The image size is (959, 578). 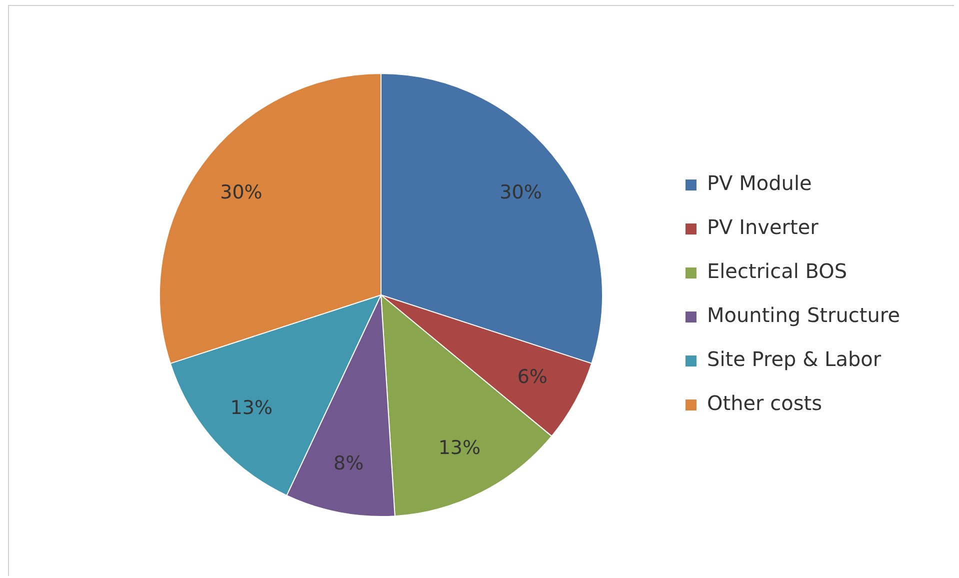 I want to click on legend-label: Other costs, so click(x=764, y=403).